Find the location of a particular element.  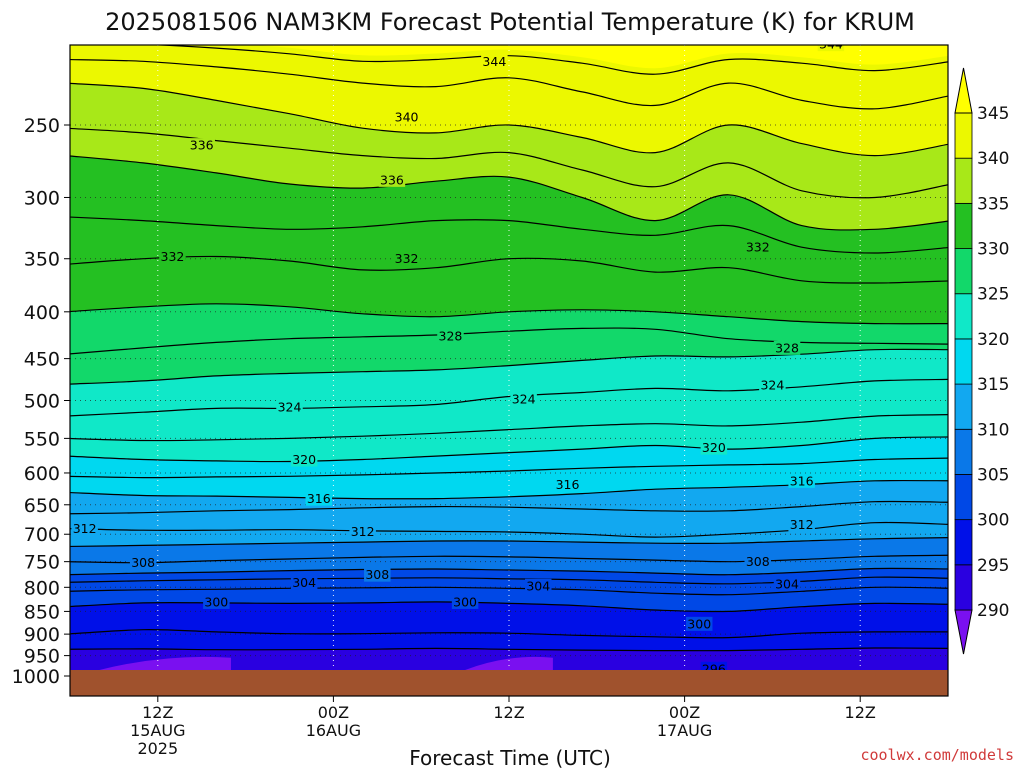

y-tick-label: 650 is located at coordinates (42, 506).